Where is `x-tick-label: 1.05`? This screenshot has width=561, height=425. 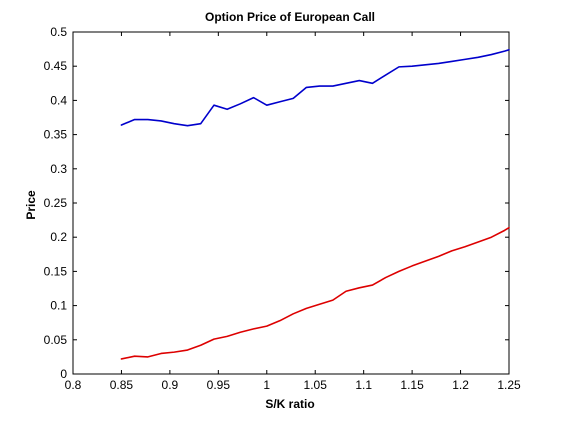 x-tick-label: 1.05 is located at coordinates (316, 385).